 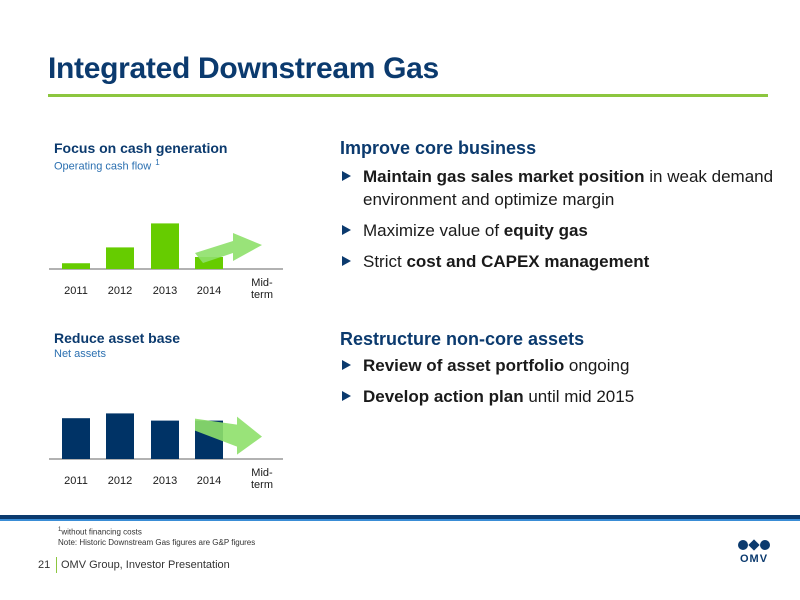 I want to click on trend-down-arrow-icon, so click(x=228, y=435).